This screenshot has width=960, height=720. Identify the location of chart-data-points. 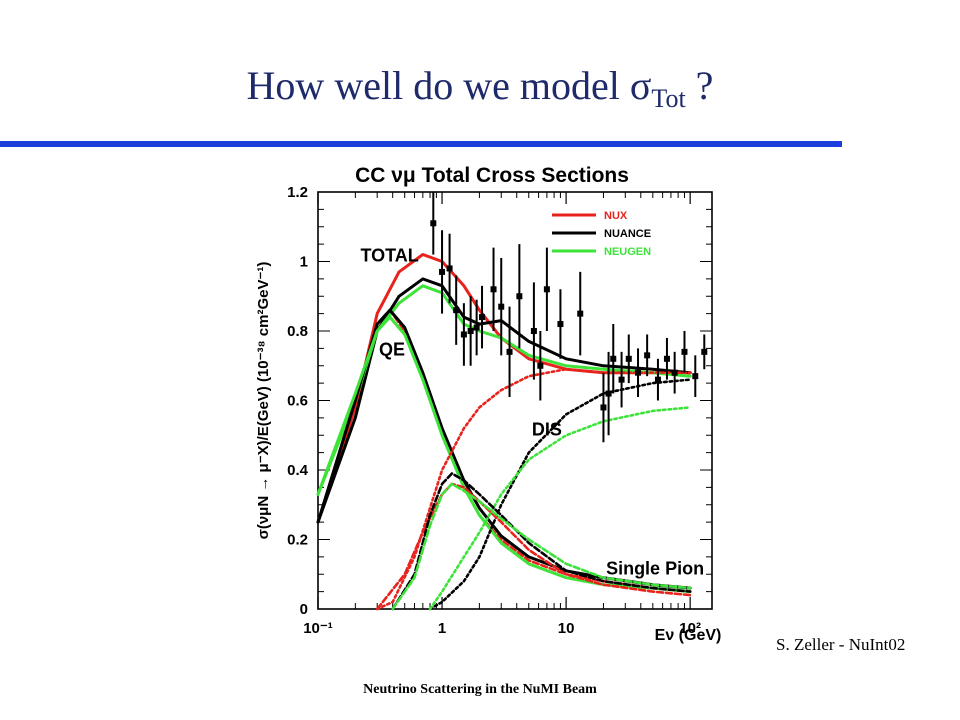
(569, 317).